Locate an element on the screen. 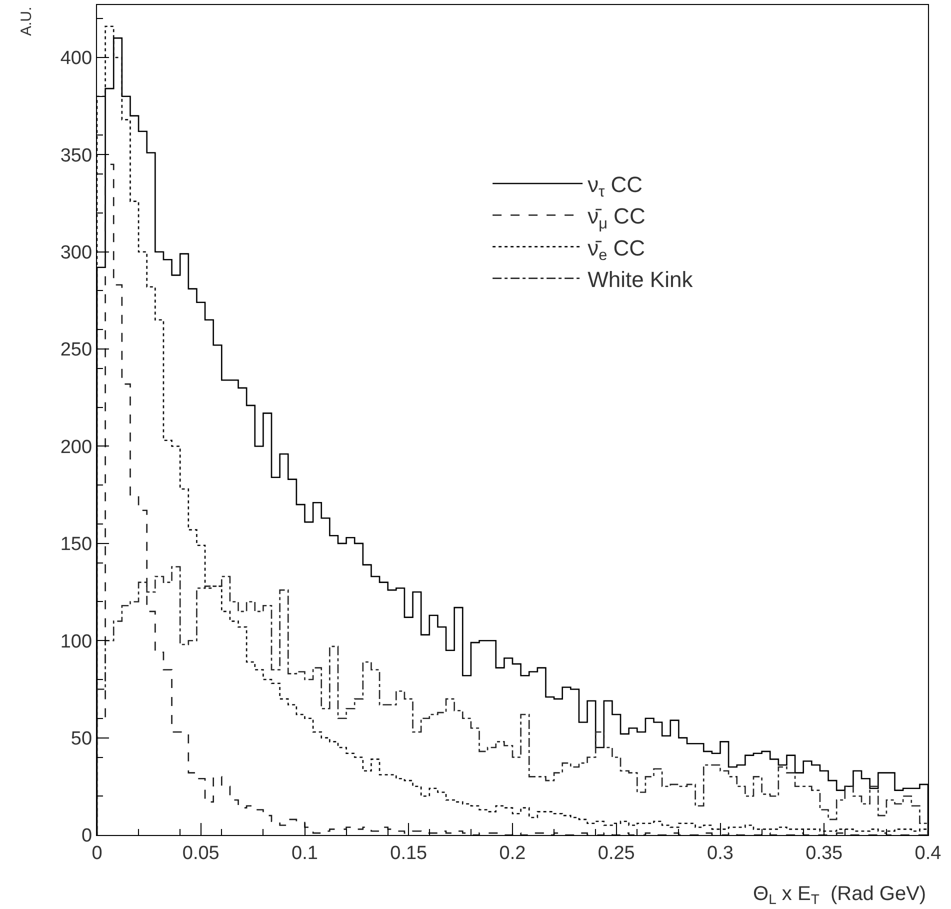 Image resolution: width=951 pixels, height=909 pixels. y-tick-label: 200 is located at coordinates (76, 447).